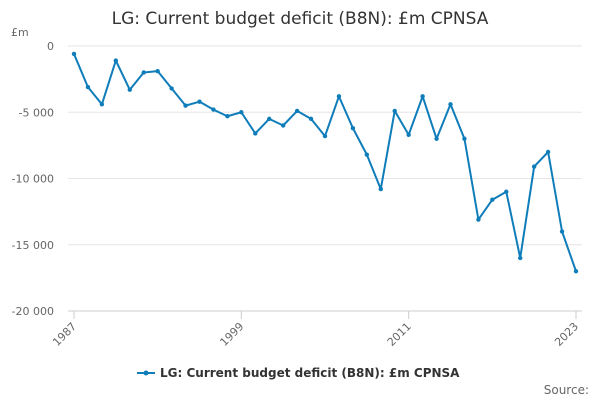  Describe the element at coordinates (64, 334) in the screenshot. I see `x-tick-label: 1987` at that location.